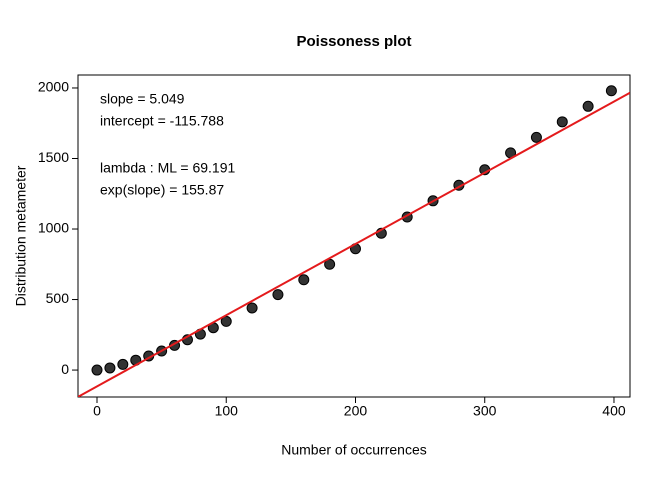 The height and width of the screenshot is (480, 672). What do you see at coordinates (21, 235) in the screenshot?
I see `y-axis-label: Distribution metameter` at bounding box center [21, 235].